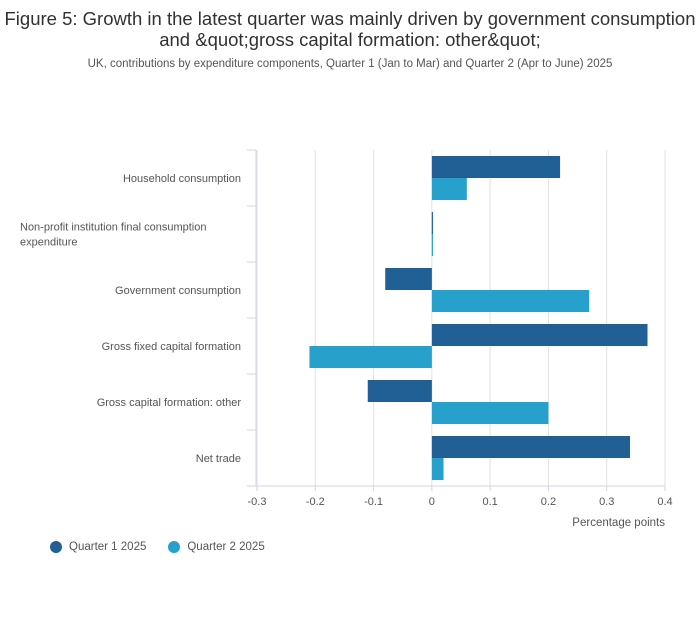 The image size is (700, 635). I want to click on x-tick-label: -0.1, so click(373, 502).